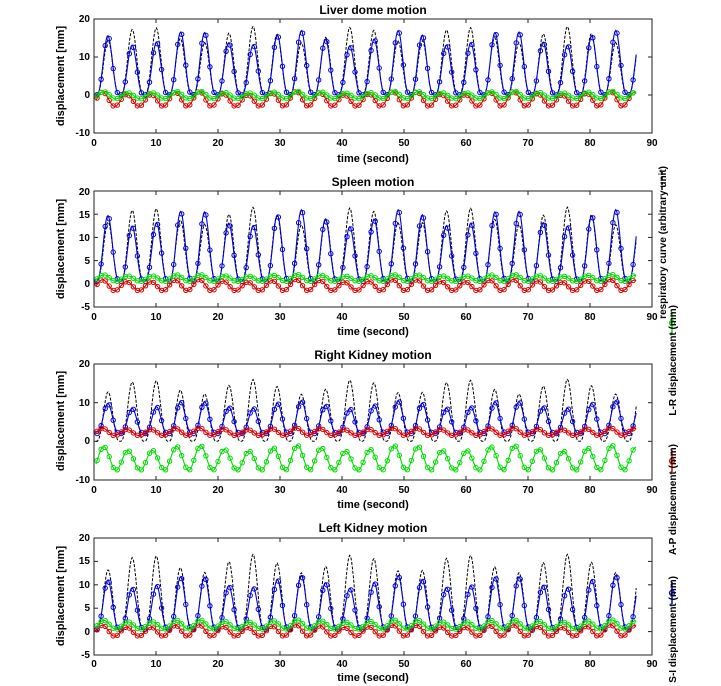 This screenshot has width=721, height=686. I want to click on tick-marks, so click(373, 76).